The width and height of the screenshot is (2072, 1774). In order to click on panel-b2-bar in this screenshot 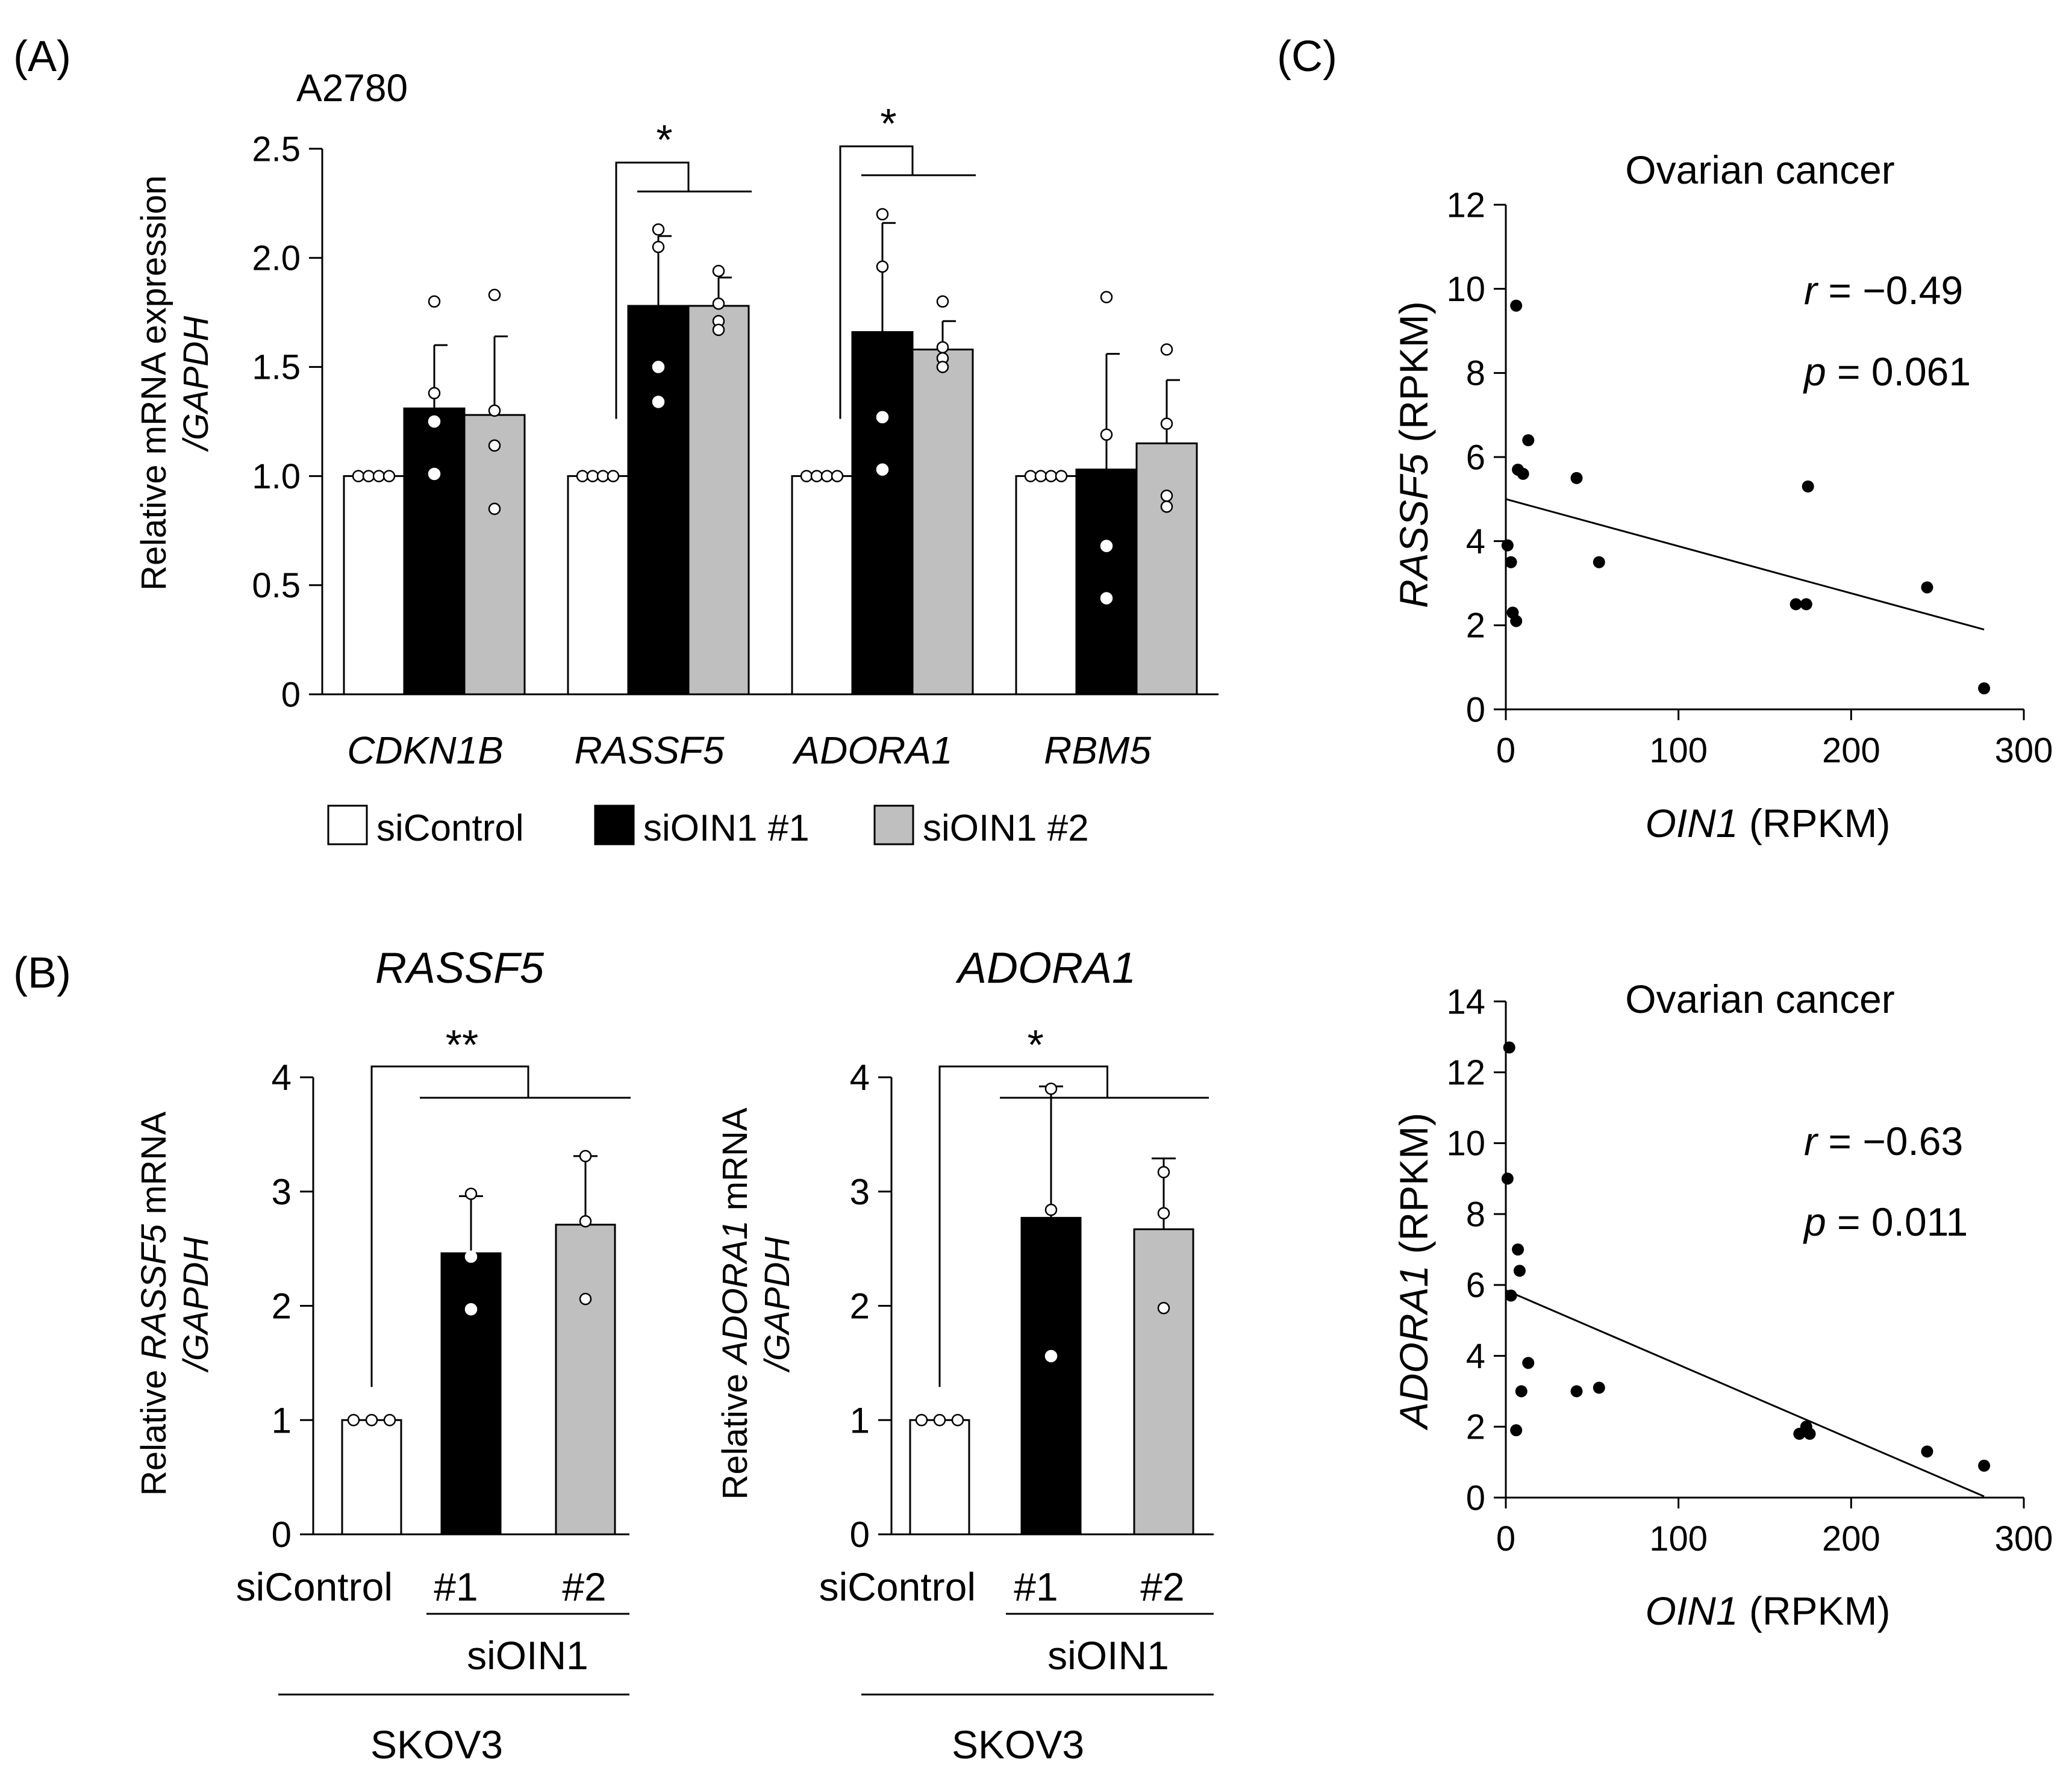, I will do `click(939, 1477)`.